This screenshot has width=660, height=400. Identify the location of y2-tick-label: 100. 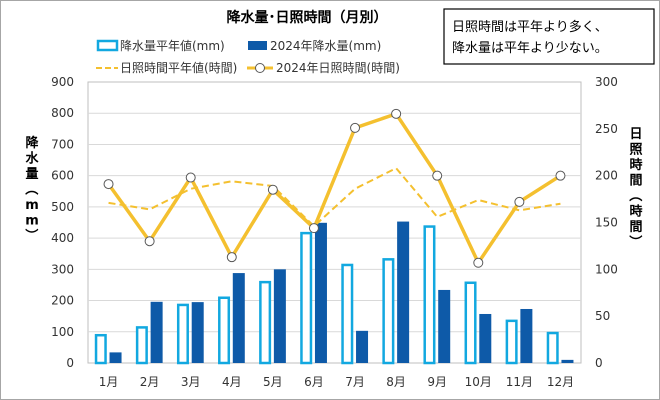
(606, 269).